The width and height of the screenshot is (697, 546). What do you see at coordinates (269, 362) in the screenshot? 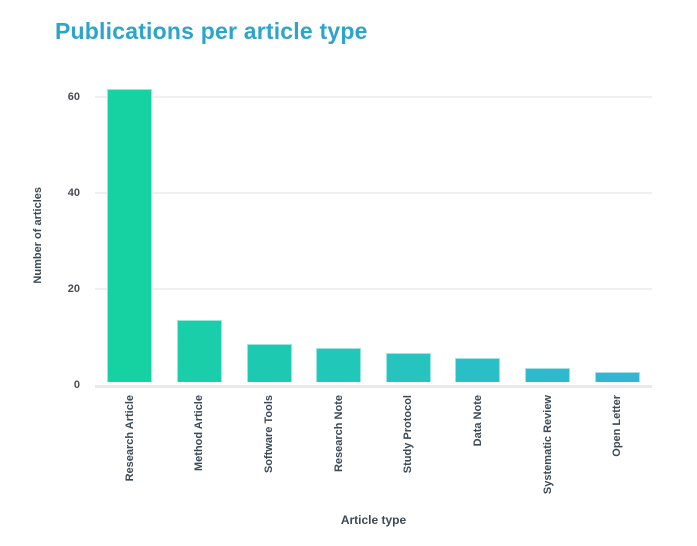
I see `bar-software-tools` at bounding box center [269, 362].